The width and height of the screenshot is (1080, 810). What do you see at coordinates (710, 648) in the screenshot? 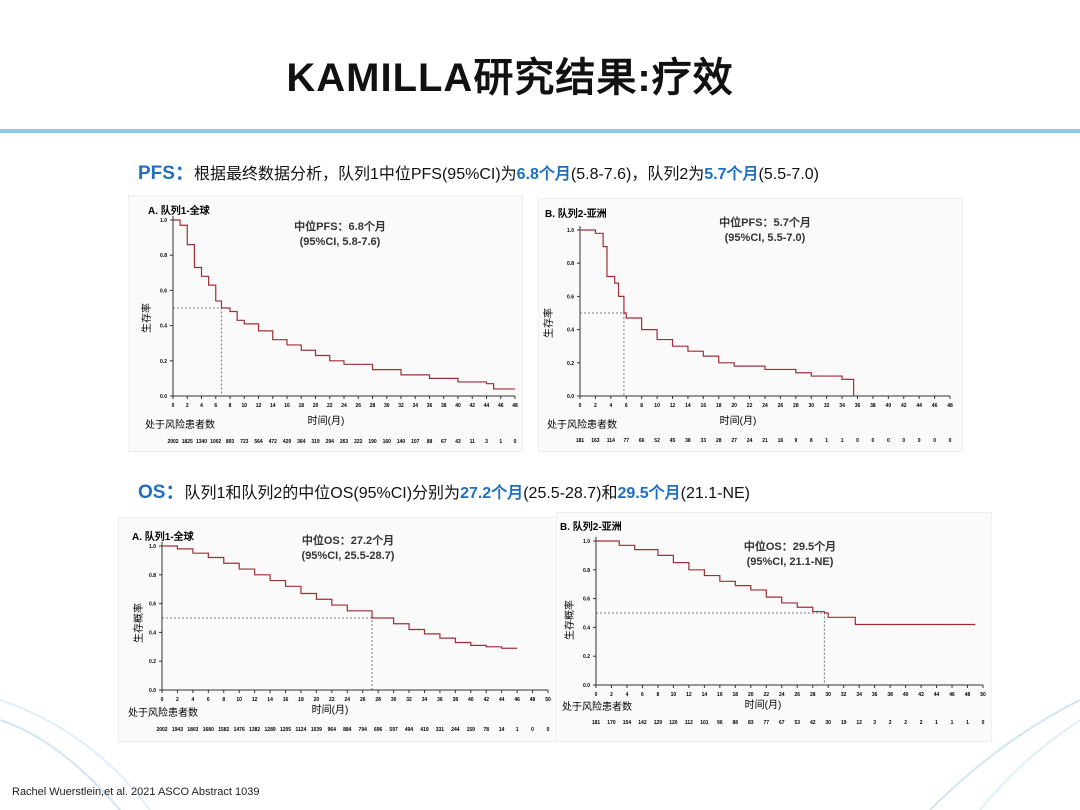
I see `median-guide-line` at bounding box center [710, 648].